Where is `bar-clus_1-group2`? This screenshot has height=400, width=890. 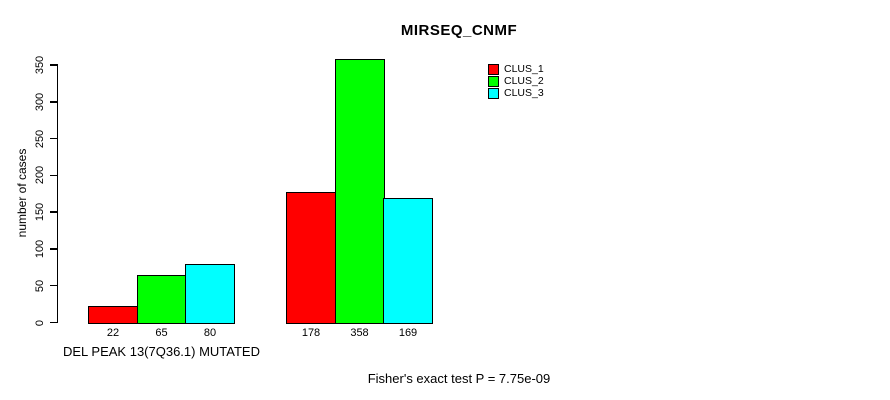 bar-clus_1-group2 is located at coordinates (311, 257).